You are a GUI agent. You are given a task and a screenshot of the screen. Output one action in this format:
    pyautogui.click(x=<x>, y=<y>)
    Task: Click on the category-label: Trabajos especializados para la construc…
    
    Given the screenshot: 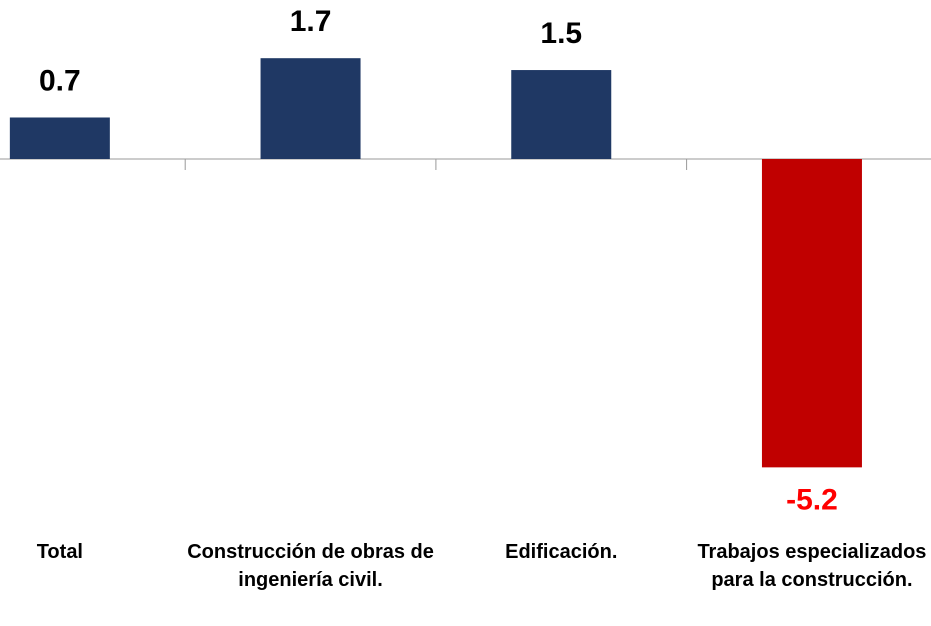 What is the action you would take?
    pyautogui.click(x=812, y=566)
    